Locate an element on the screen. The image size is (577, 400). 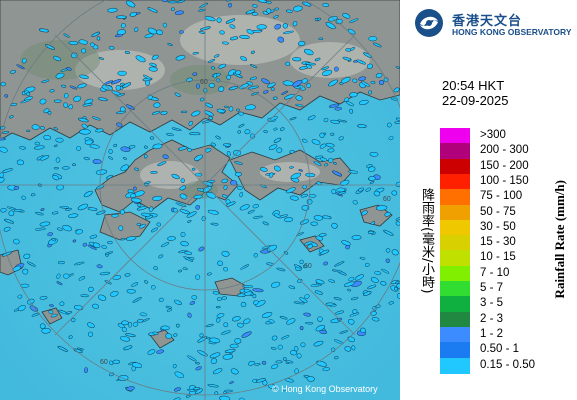
legend-row: 7 - 10 is located at coordinates (505, 274).